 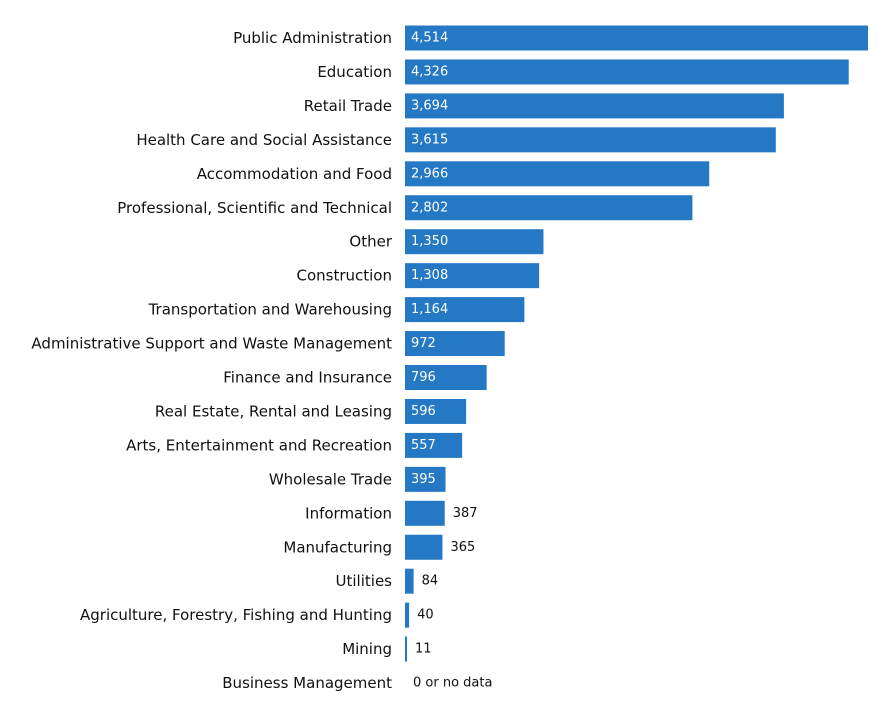 What do you see at coordinates (462, 547) in the screenshot?
I see `data-label: 365` at bounding box center [462, 547].